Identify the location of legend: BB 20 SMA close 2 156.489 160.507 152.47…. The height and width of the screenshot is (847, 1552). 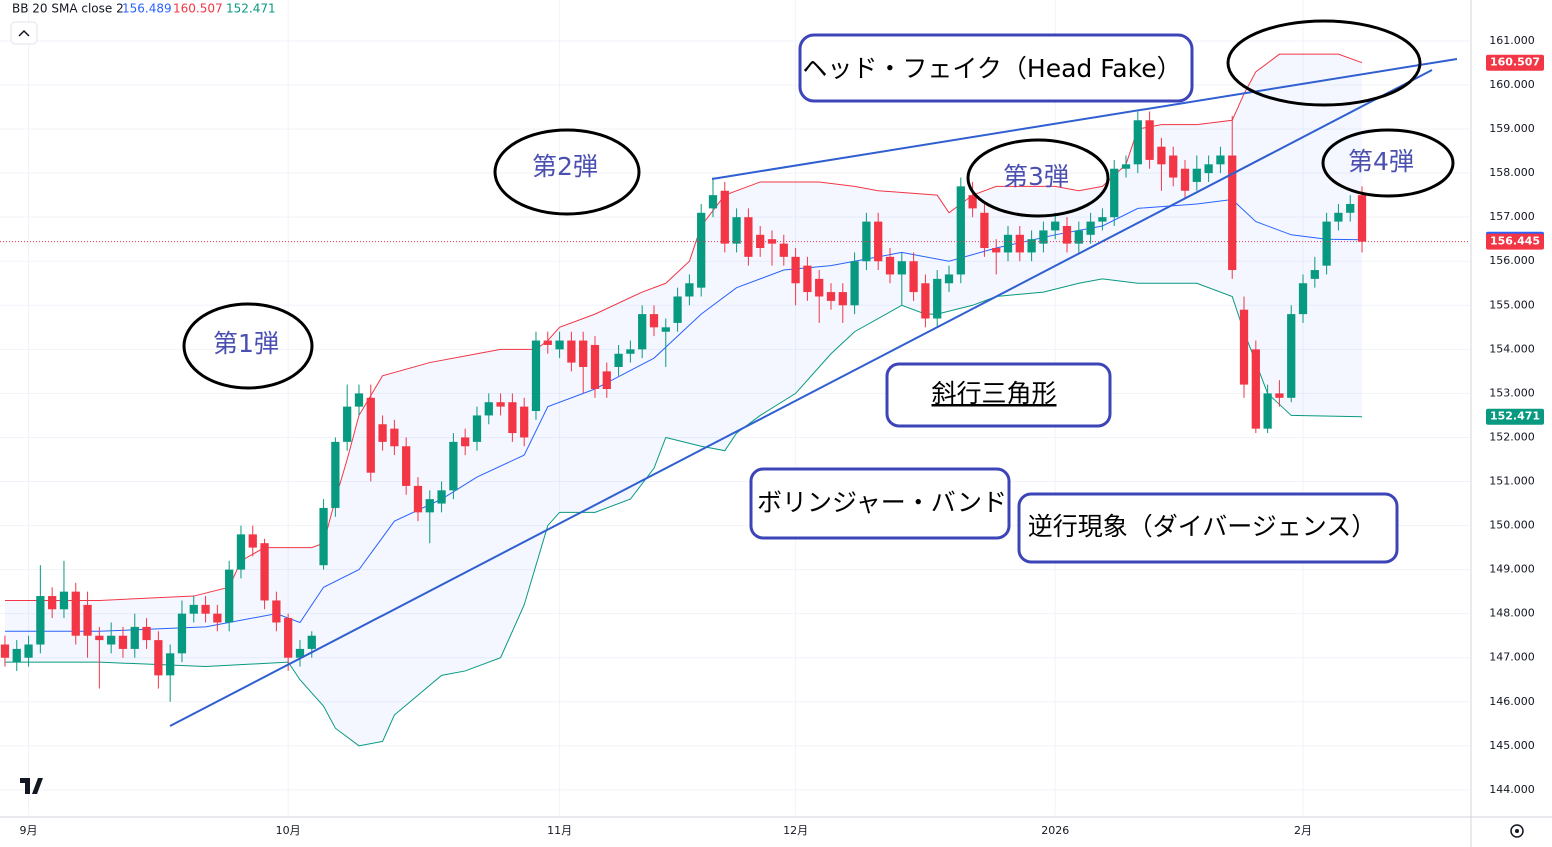
(143, 23).